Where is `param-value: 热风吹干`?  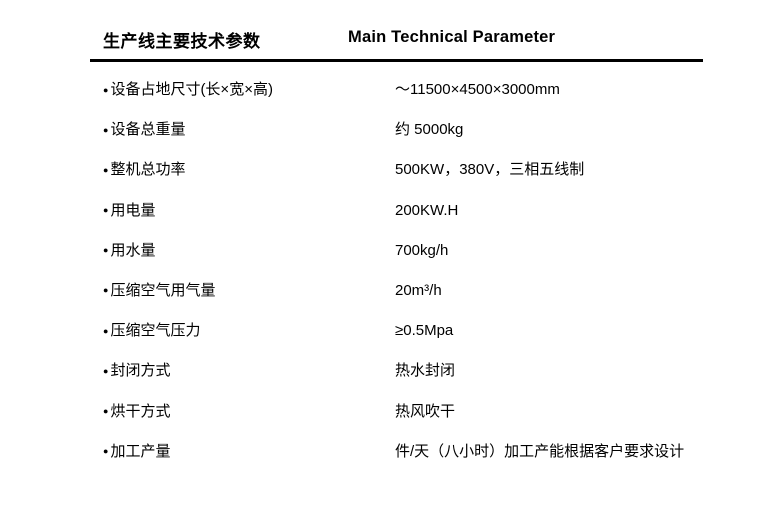 param-value: 热风吹干 is located at coordinates (425, 411).